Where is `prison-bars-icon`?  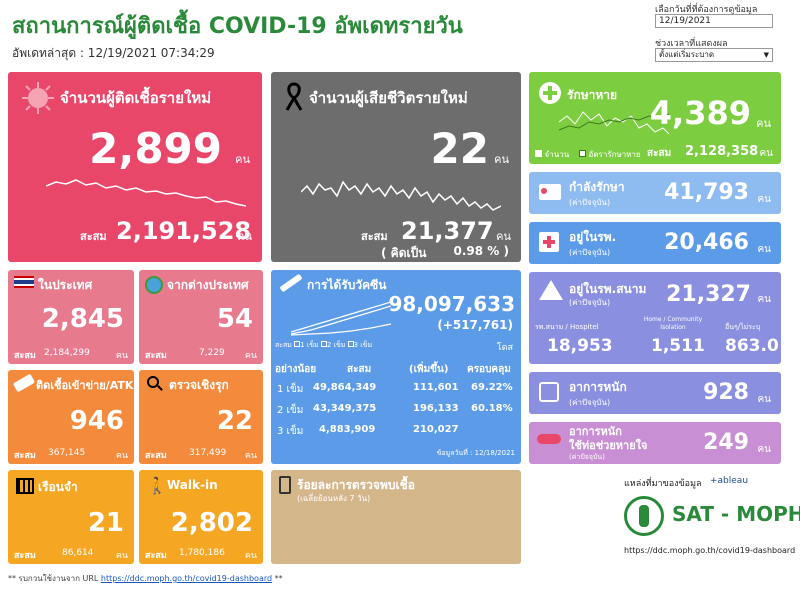
prison-bars-icon is located at coordinates (25, 486).